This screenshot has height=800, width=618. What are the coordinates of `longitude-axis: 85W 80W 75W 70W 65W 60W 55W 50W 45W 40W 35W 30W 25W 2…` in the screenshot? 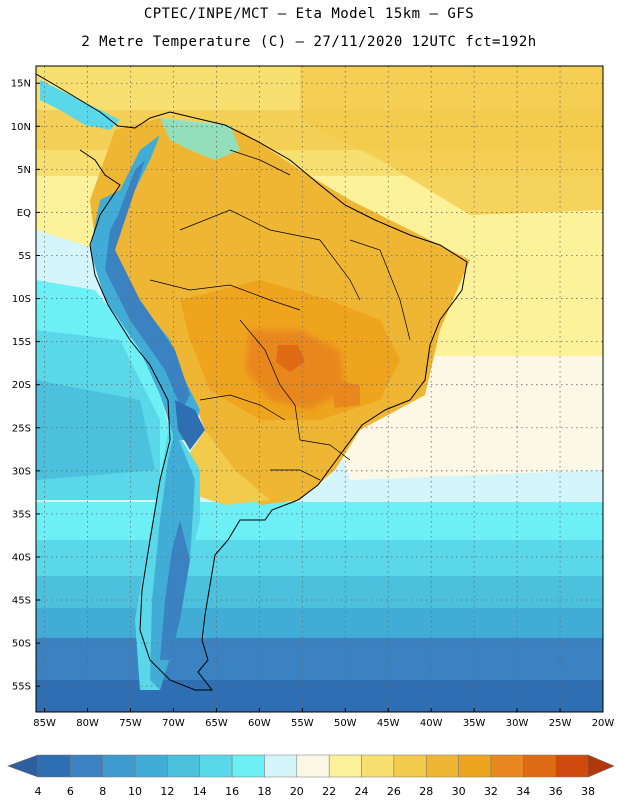 It's located at (323, 718).